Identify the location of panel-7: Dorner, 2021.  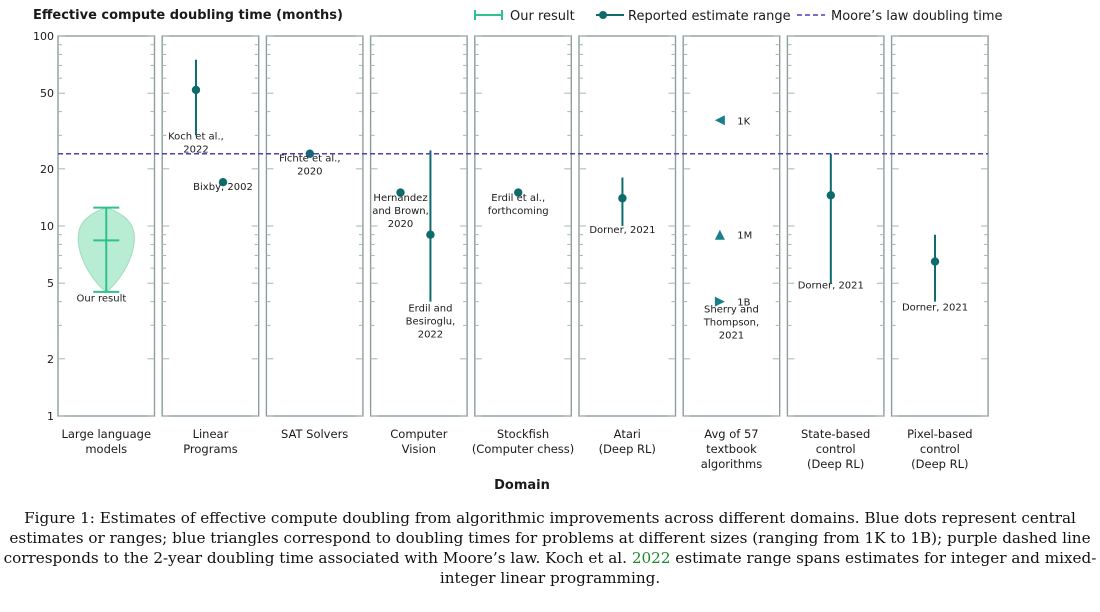
(835, 226).